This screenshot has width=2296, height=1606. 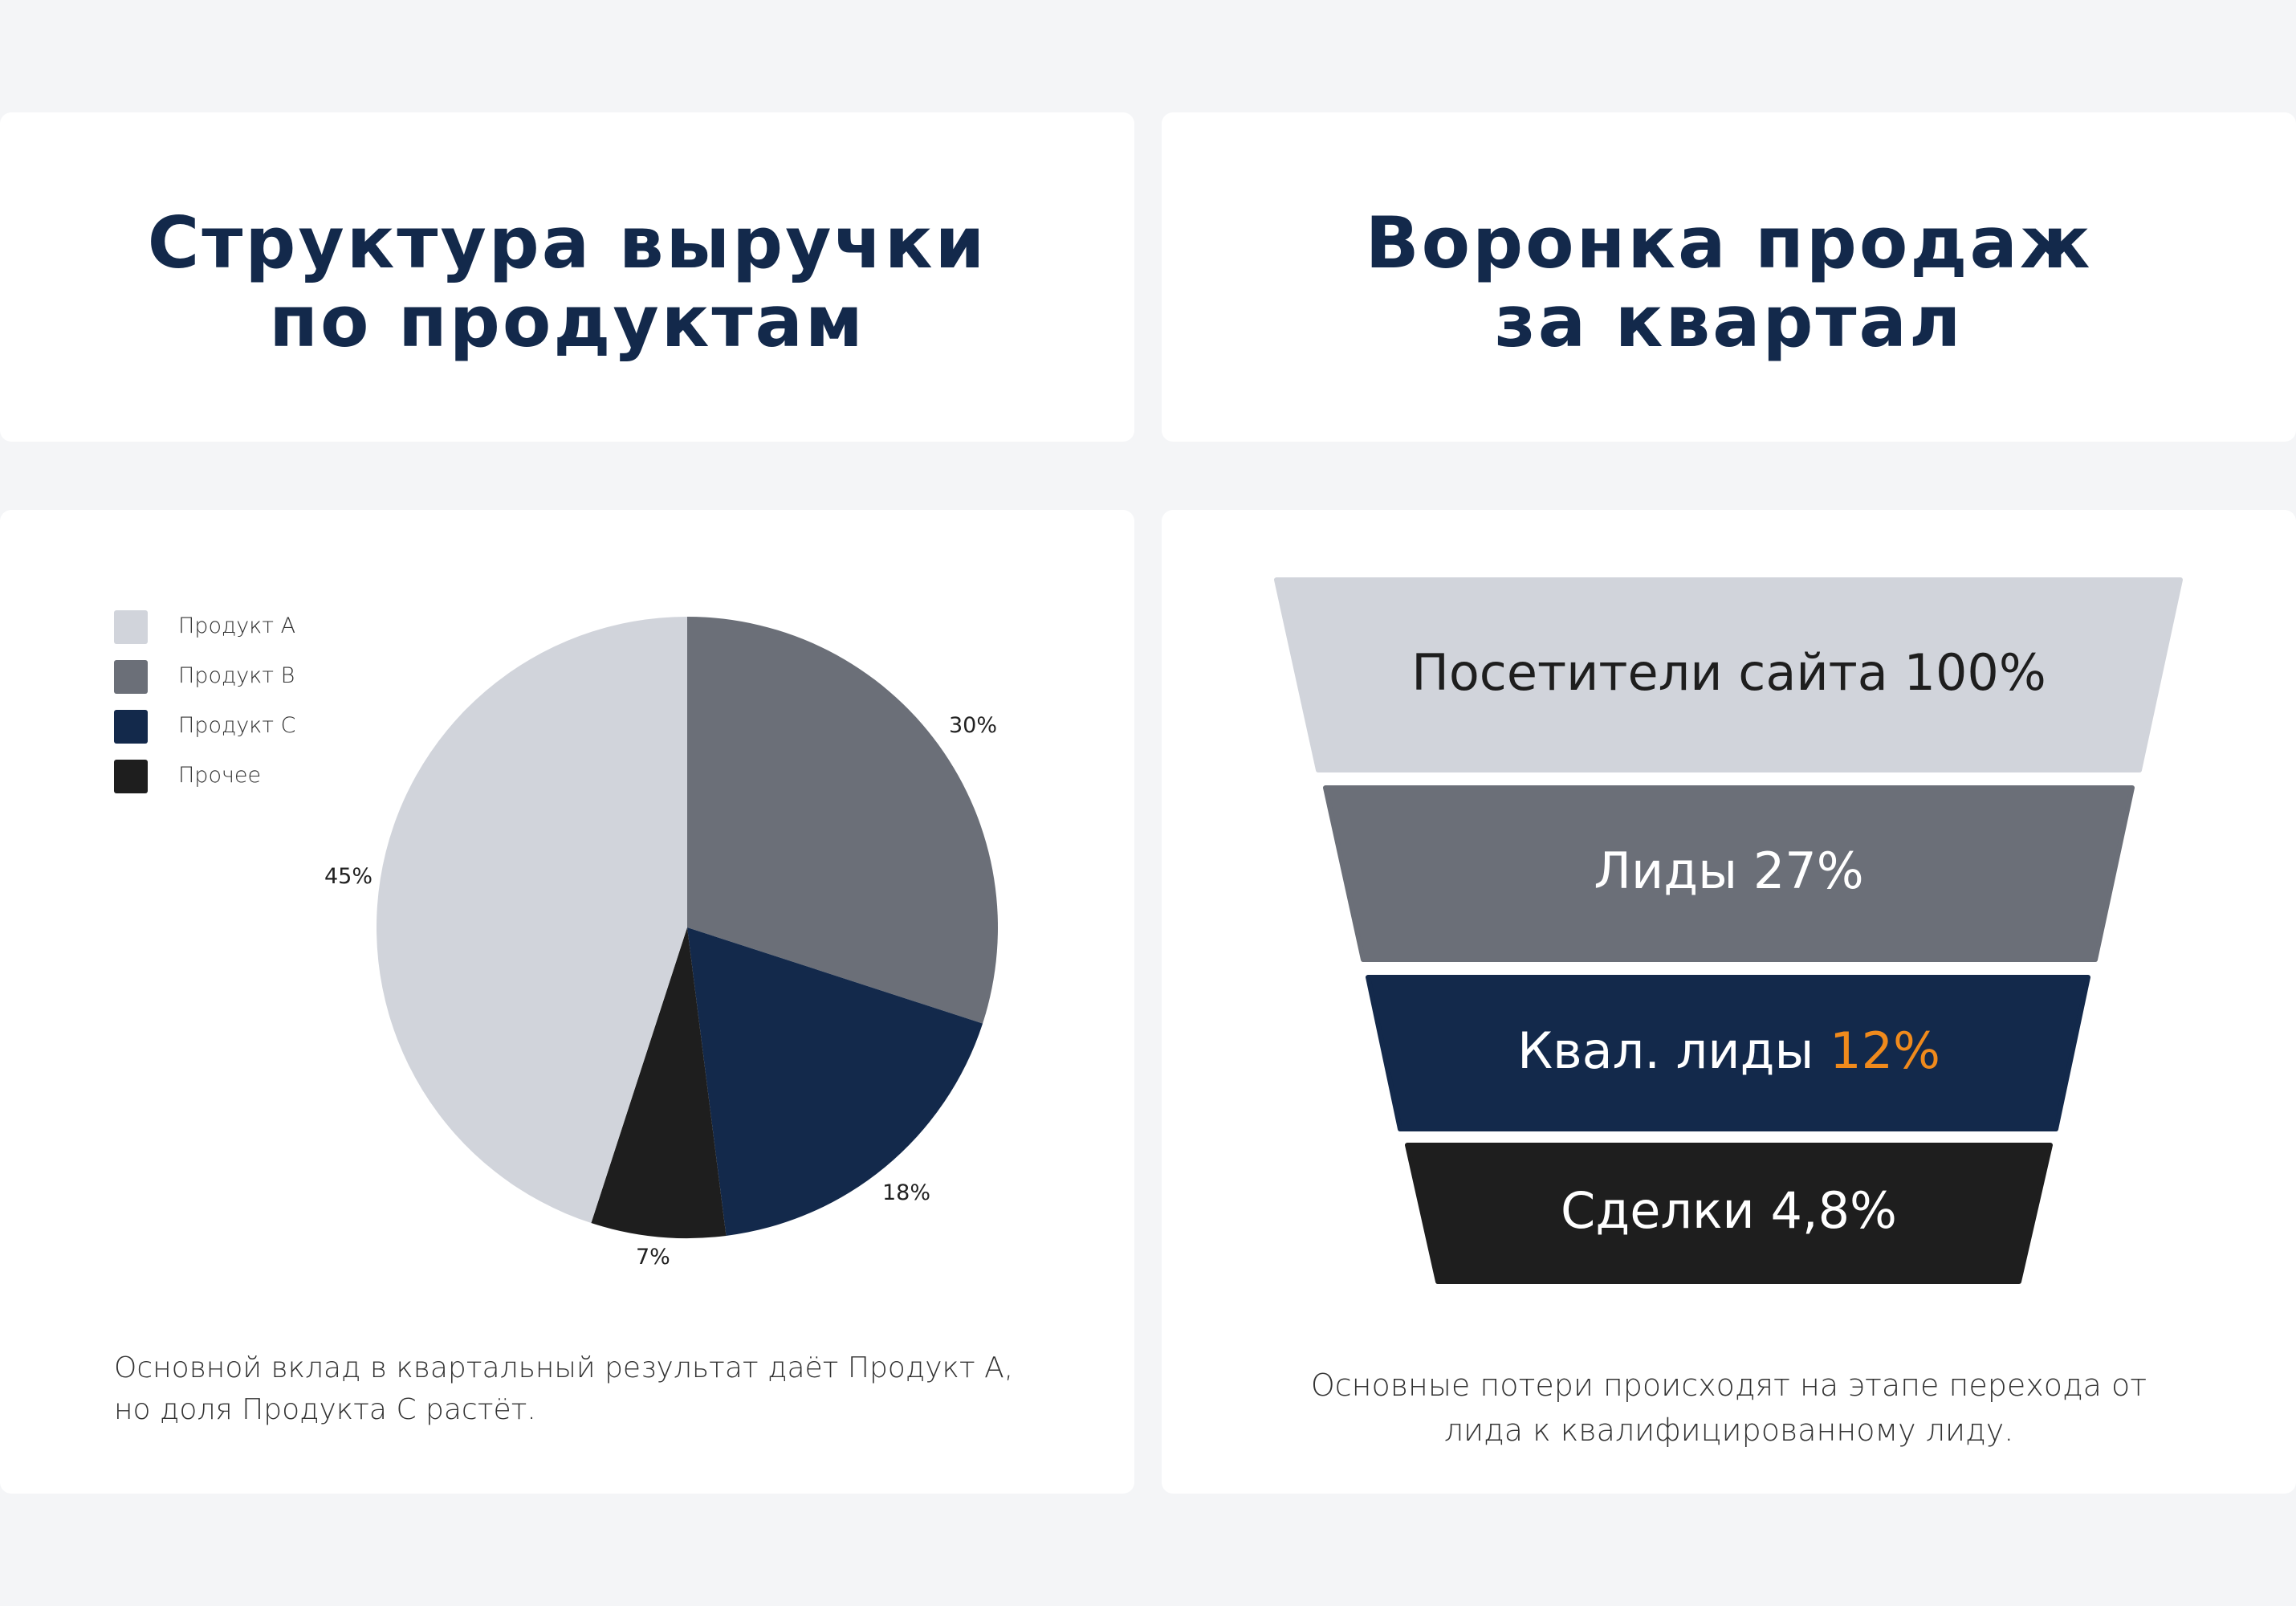 What do you see at coordinates (1666, 1050) in the screenshot?
I see `funnel-stage-name: Квал. лиды` at bounding box center [1666, 1050].